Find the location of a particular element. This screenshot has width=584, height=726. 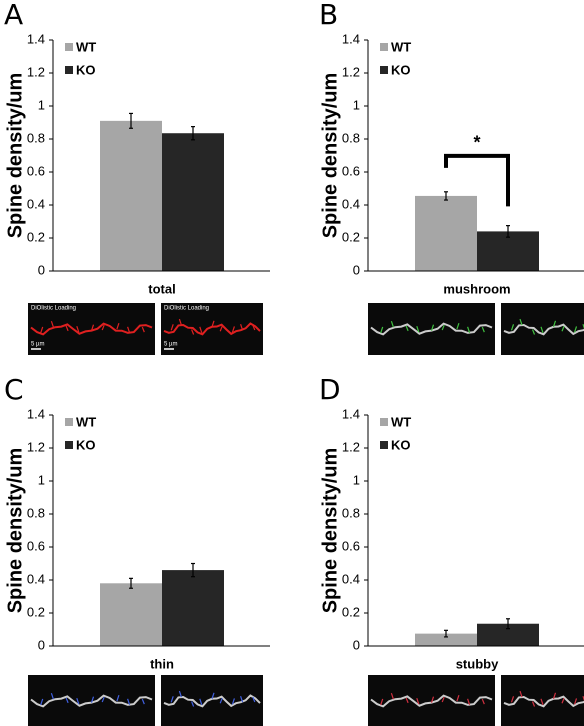

x-category-label: total is located at coordinates (161, 288).